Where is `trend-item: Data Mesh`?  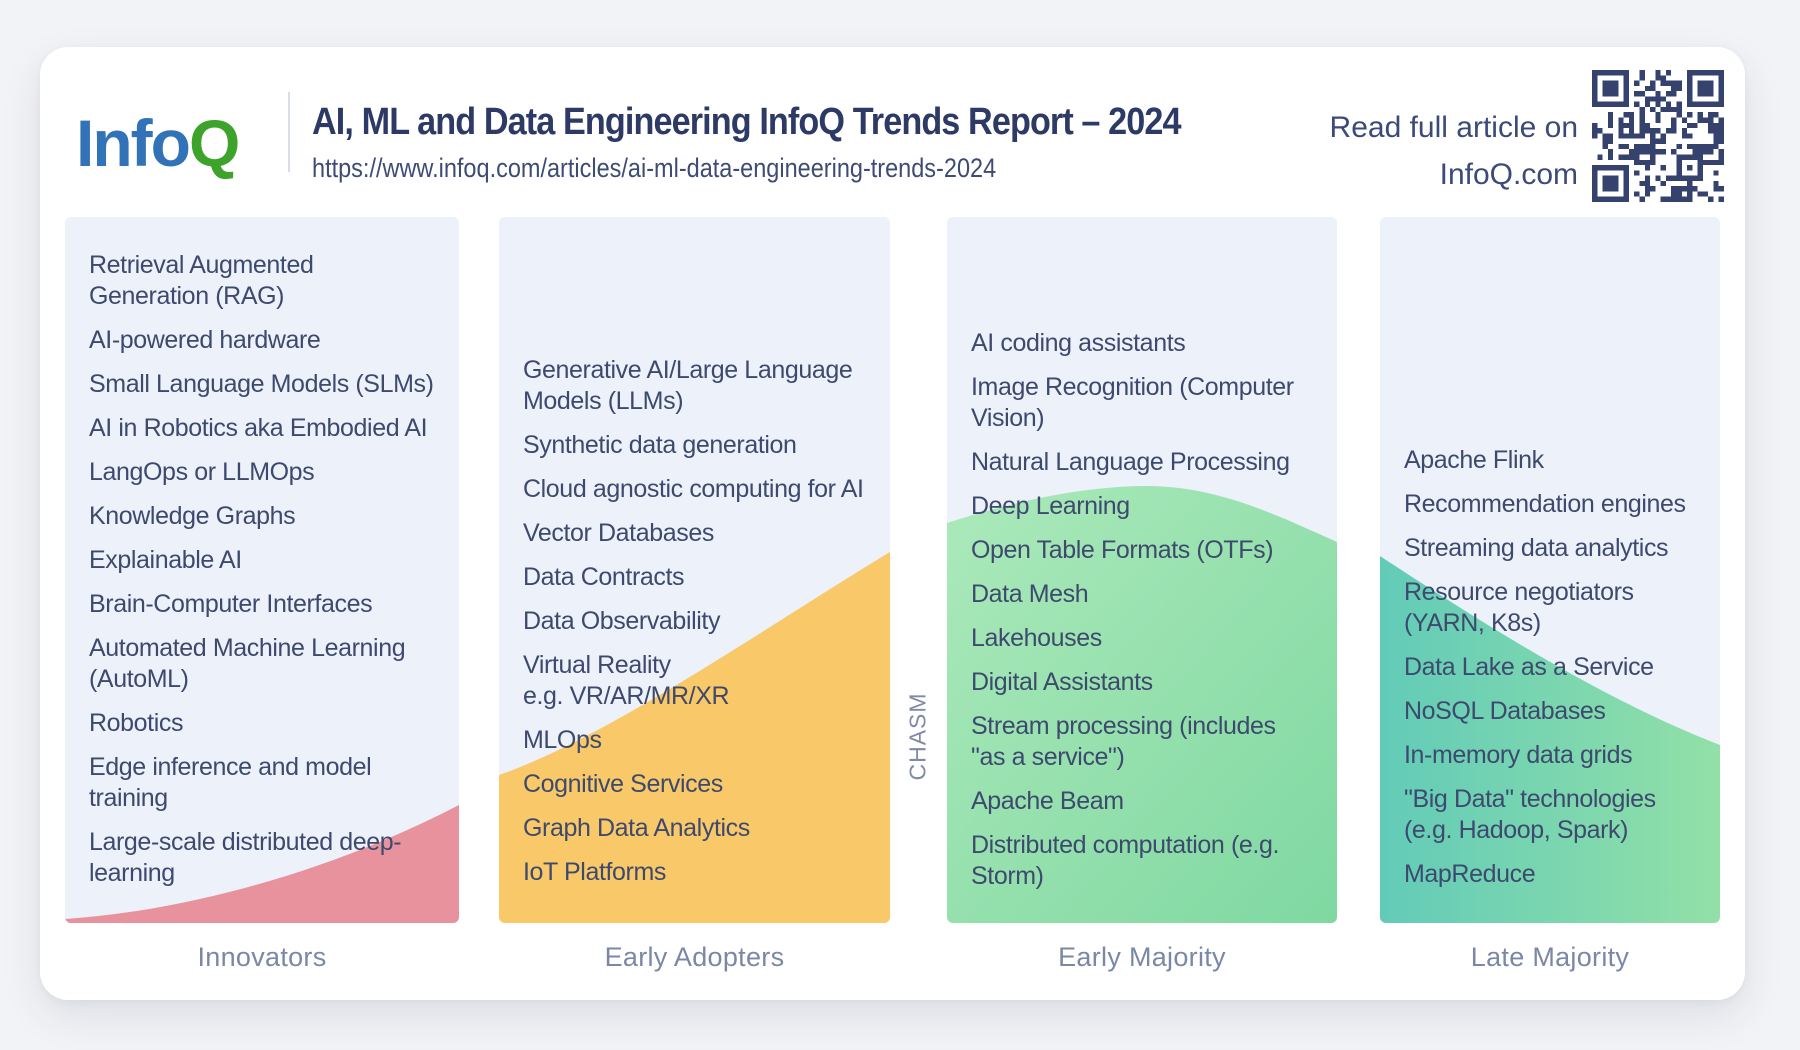 trend-item: Data Mesh is located at coordinates (1030, 594).